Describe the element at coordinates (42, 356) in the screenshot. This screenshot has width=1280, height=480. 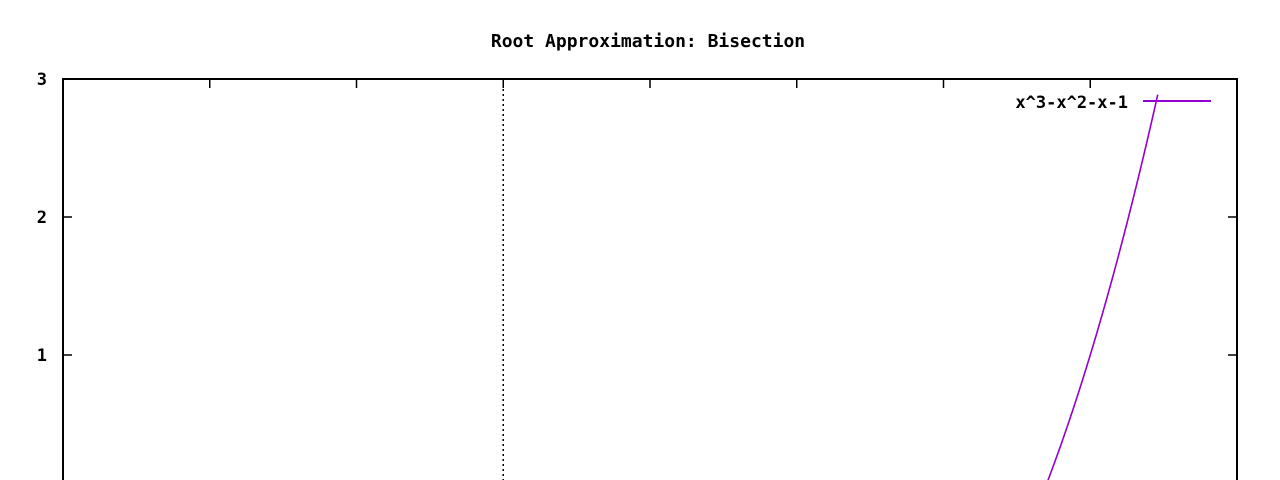
I see `y-tick-label: 1` at that location.